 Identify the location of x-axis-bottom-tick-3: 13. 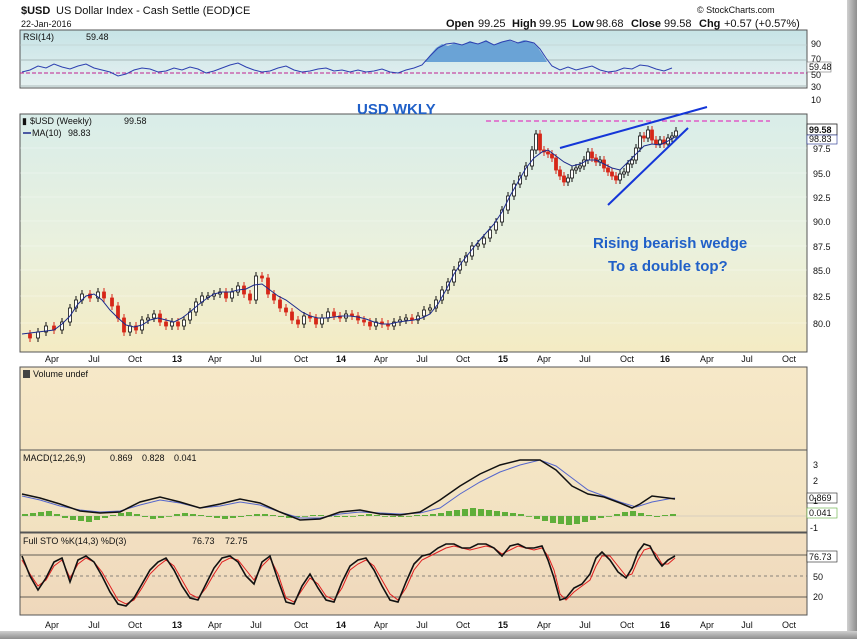
(177, 625).